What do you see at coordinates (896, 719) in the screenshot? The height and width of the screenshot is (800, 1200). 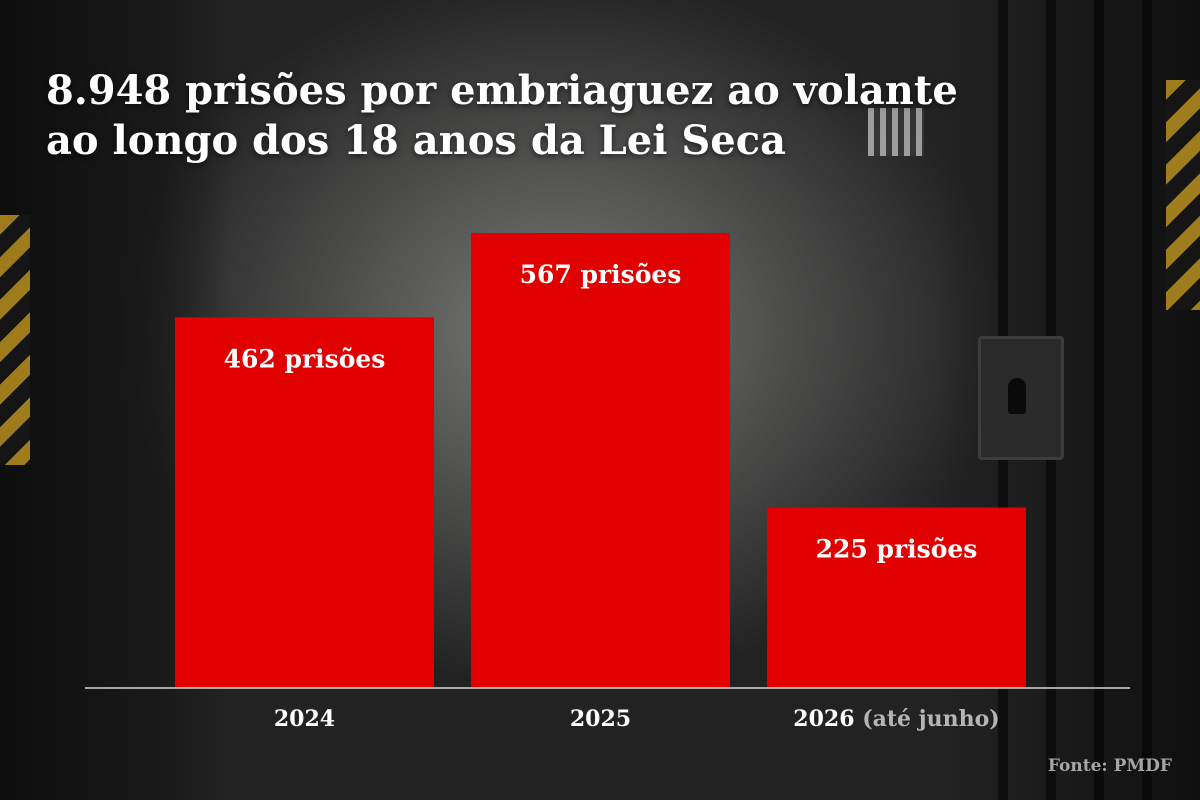 I see `x-tick-label-2026: 2026 (até junho)` at bounding box center [896, 719].